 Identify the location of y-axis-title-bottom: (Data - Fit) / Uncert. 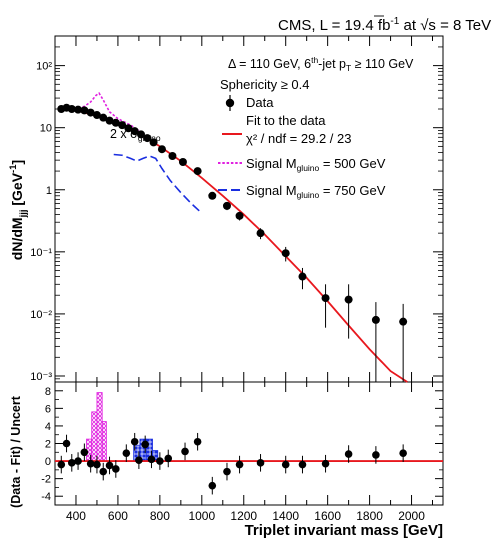
(16, 451).